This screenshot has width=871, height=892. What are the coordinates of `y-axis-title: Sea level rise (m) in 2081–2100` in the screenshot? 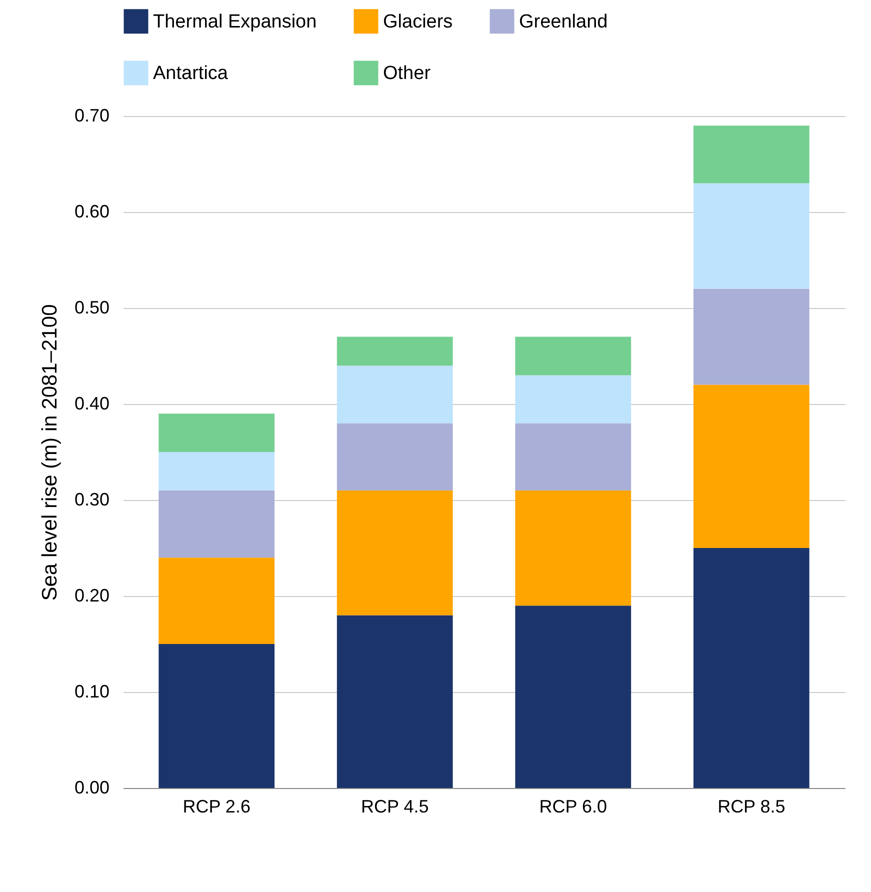 It's located at (50, 452).